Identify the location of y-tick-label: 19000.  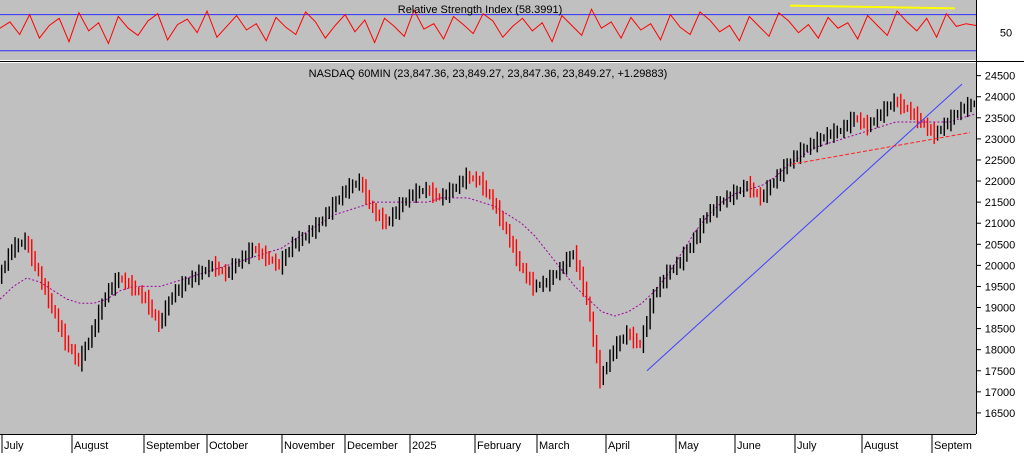
(1000, 309).